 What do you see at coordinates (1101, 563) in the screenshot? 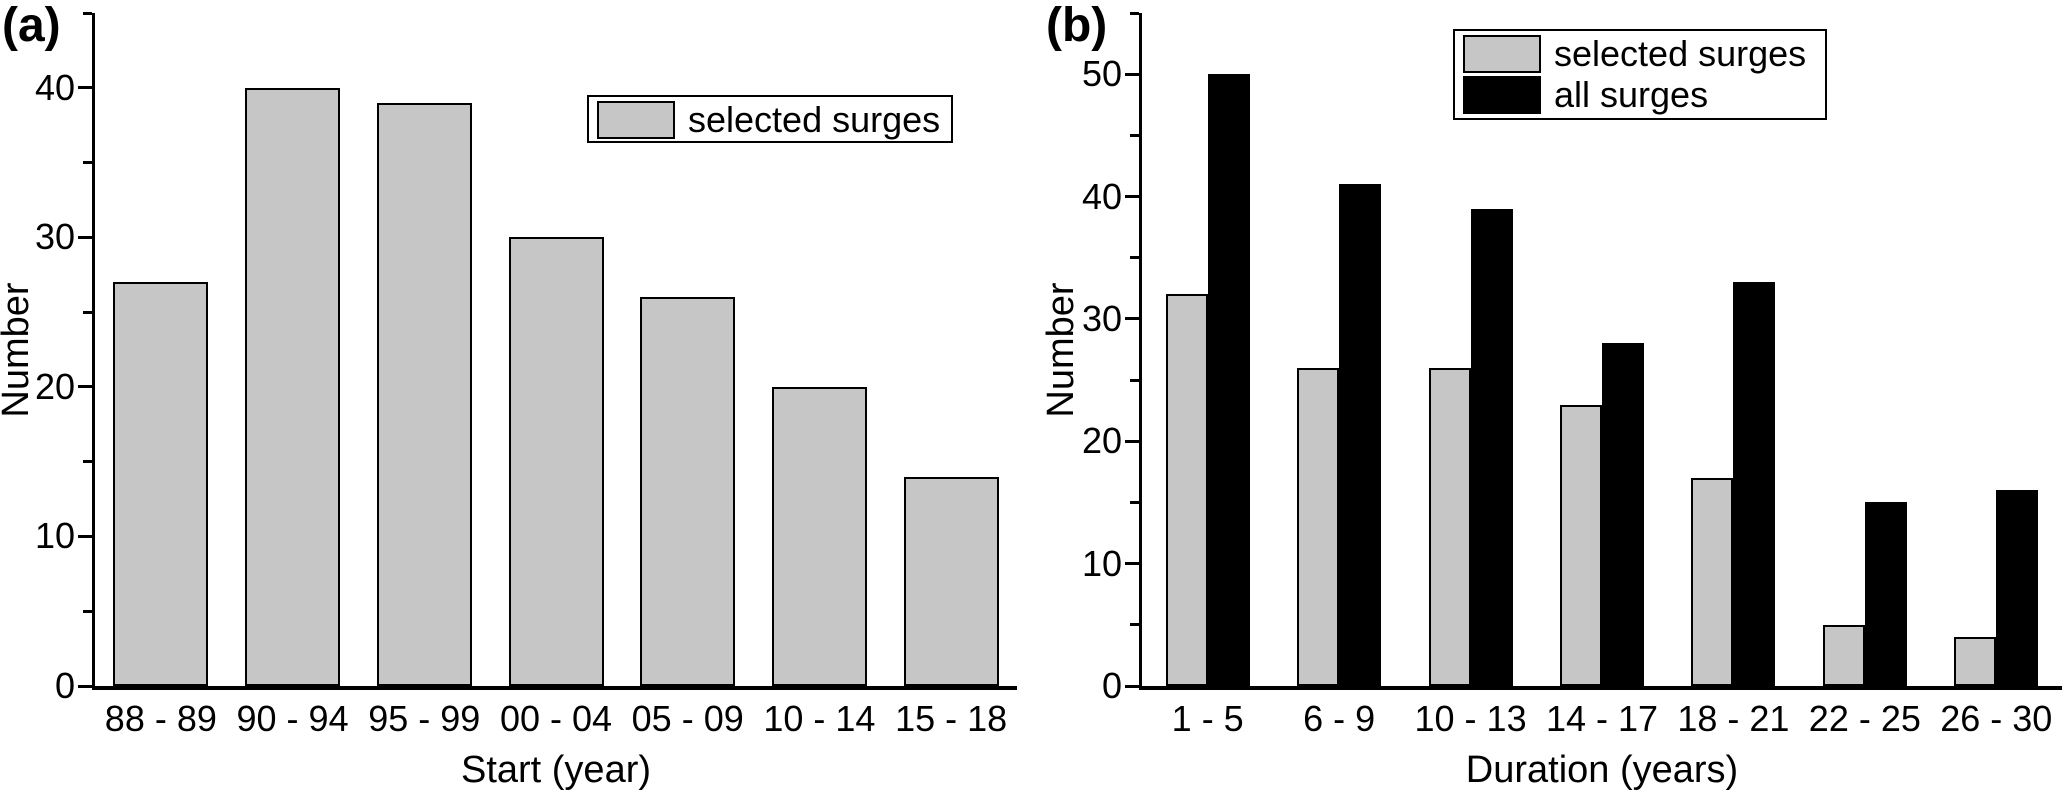
I see `panel-b-y-tick-label: 10` at bounding box center [1101, 563].